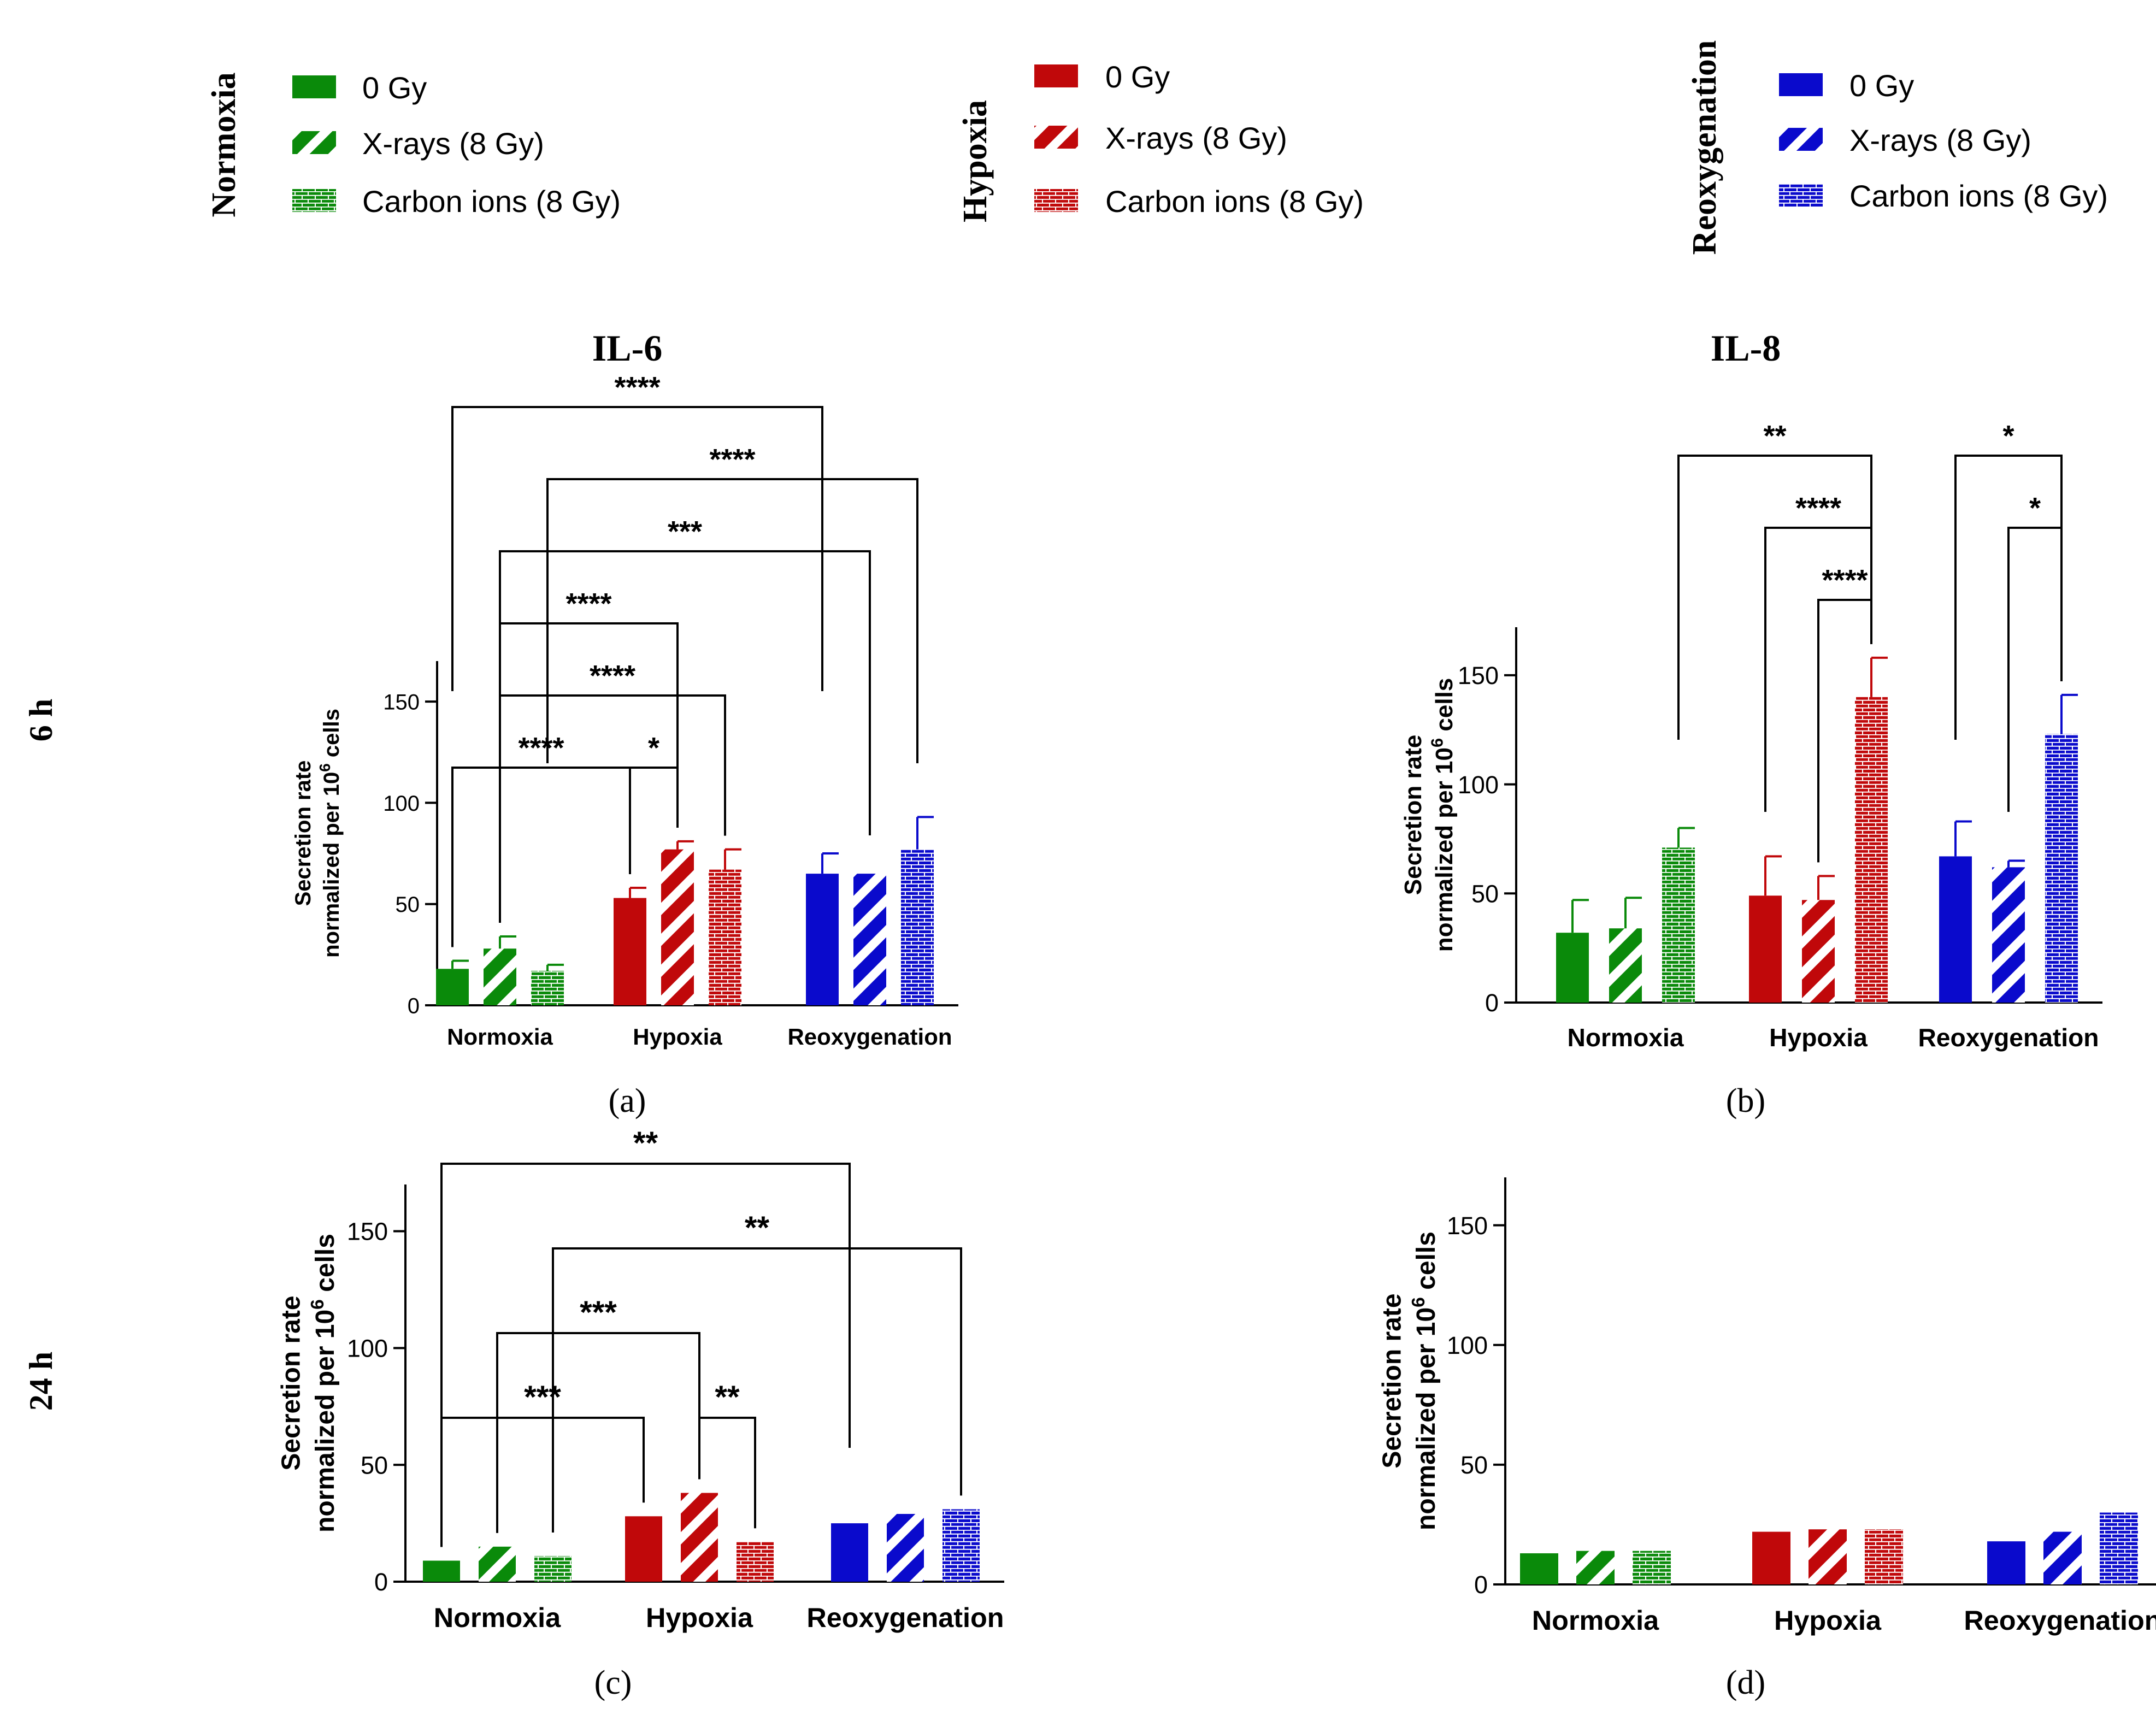  I want to click on panel-letter: (d), so click(1745, 1683).